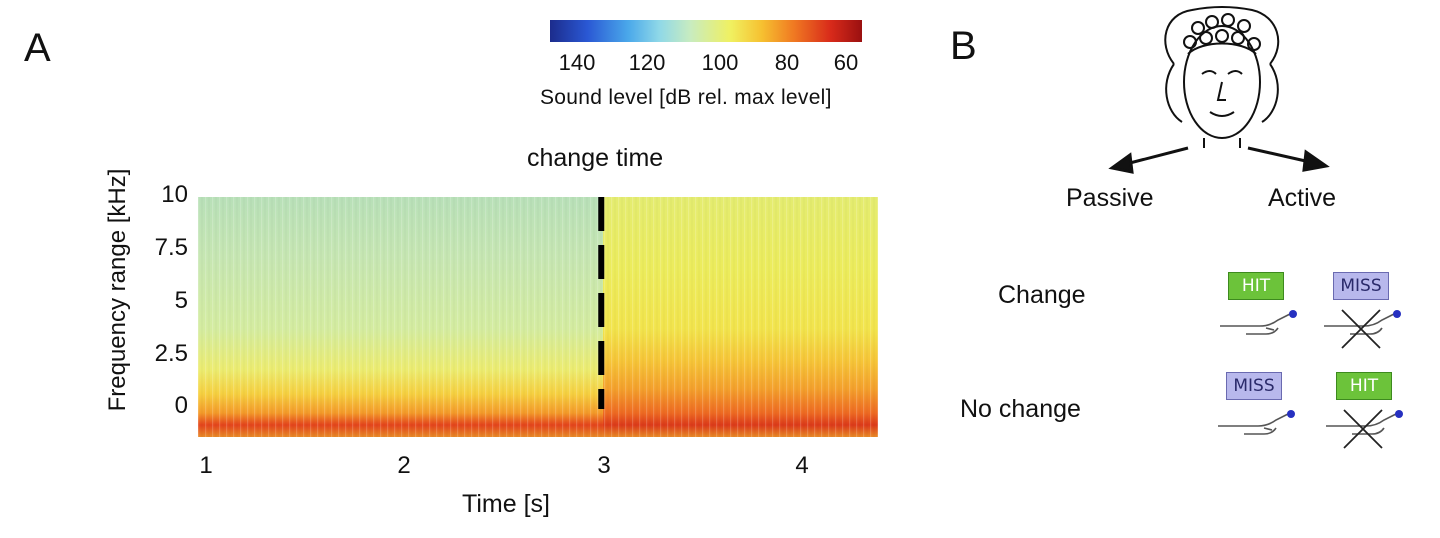 This screenshot has height=538, width=1440. What do you see at coordinates (595, 158) in the screenshot?
I see `change-time-annotation: change time` at bounding box center [595, 158].